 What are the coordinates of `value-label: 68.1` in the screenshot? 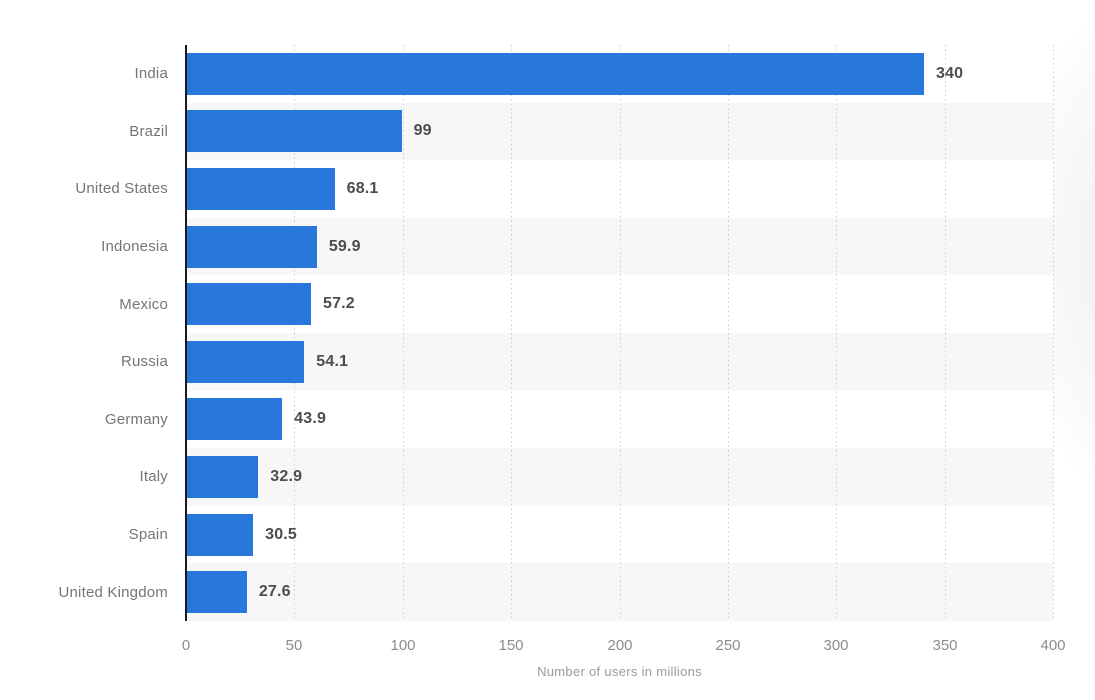 It's located at (362, 188).